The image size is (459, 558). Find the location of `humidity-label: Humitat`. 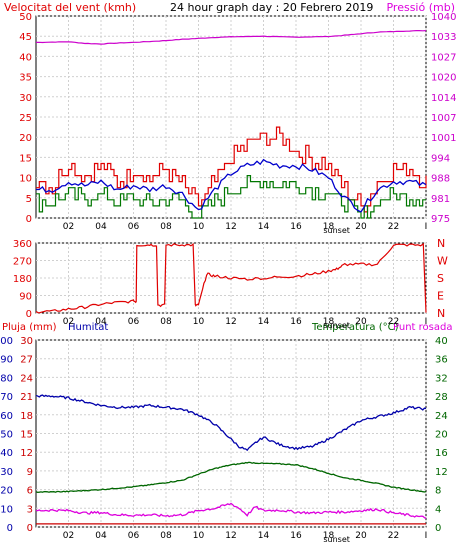

humidity-label: Humitat is located at coordinates (88, 327).